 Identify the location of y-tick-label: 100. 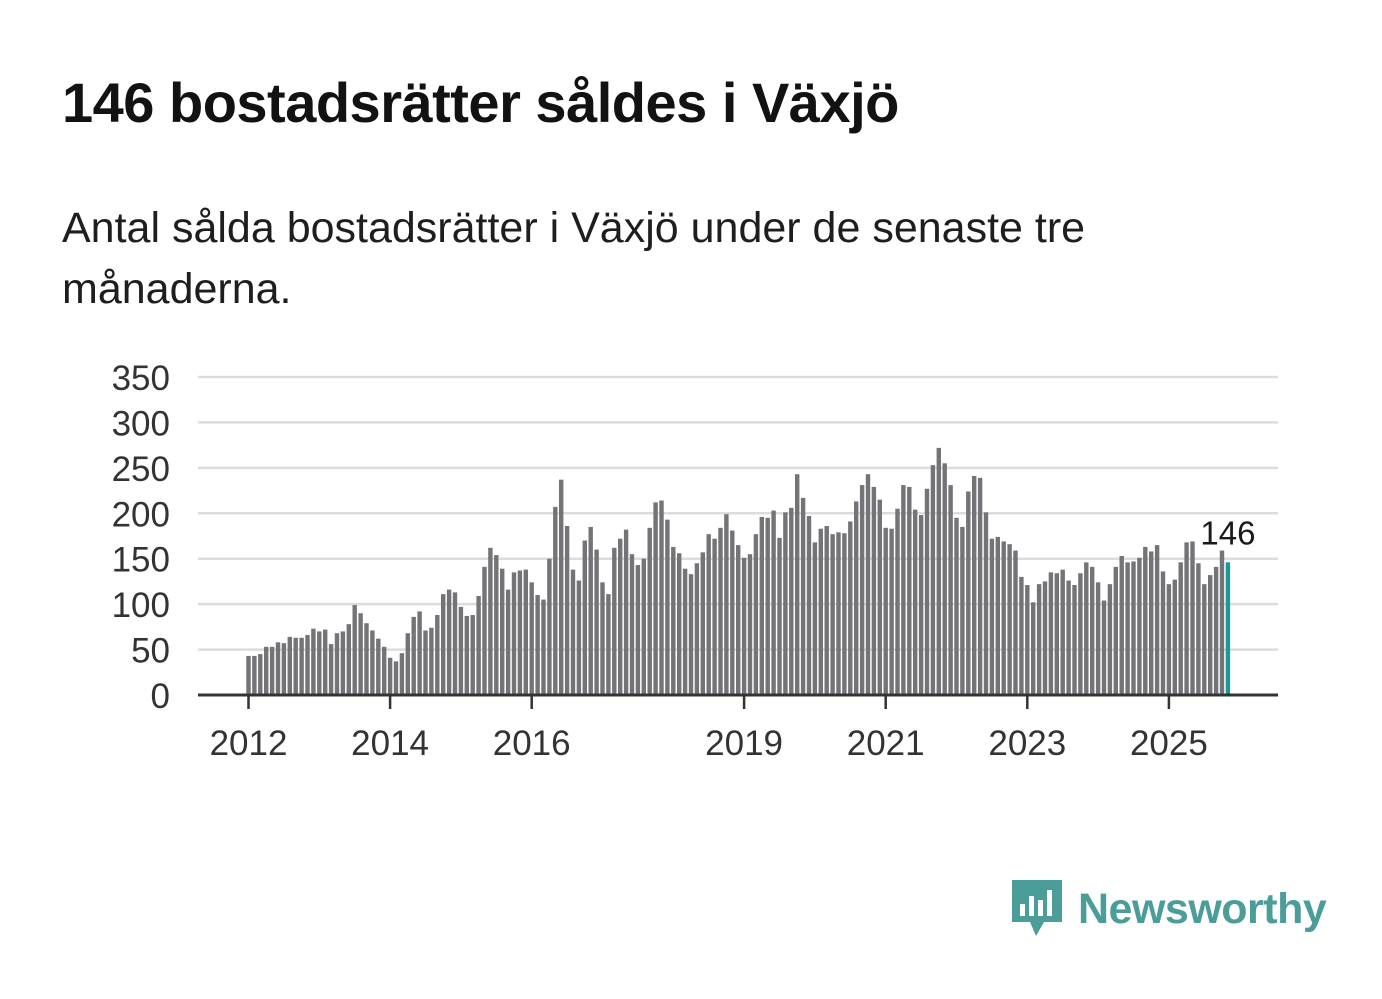
(141, 605).